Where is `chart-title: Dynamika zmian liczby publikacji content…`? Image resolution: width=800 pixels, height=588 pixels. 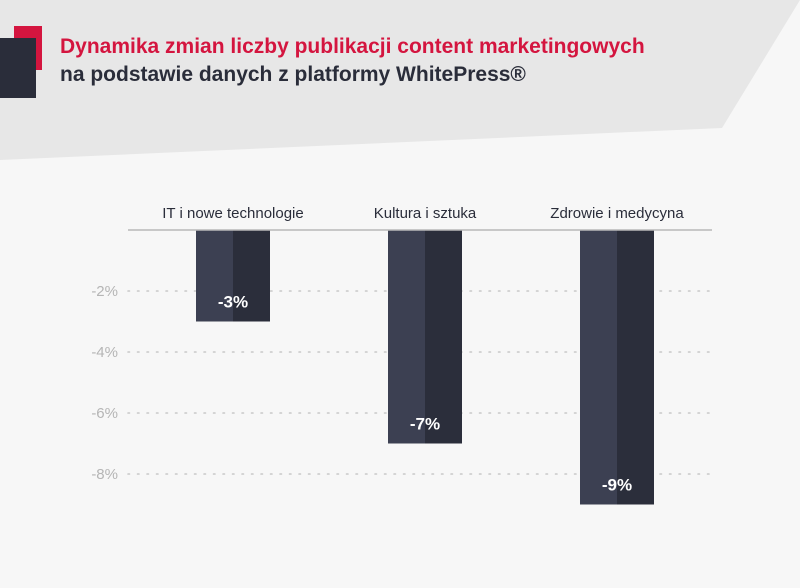
chart-title: Dynamika zmian liczby publikacji content… is located at coordinates (352, 61).